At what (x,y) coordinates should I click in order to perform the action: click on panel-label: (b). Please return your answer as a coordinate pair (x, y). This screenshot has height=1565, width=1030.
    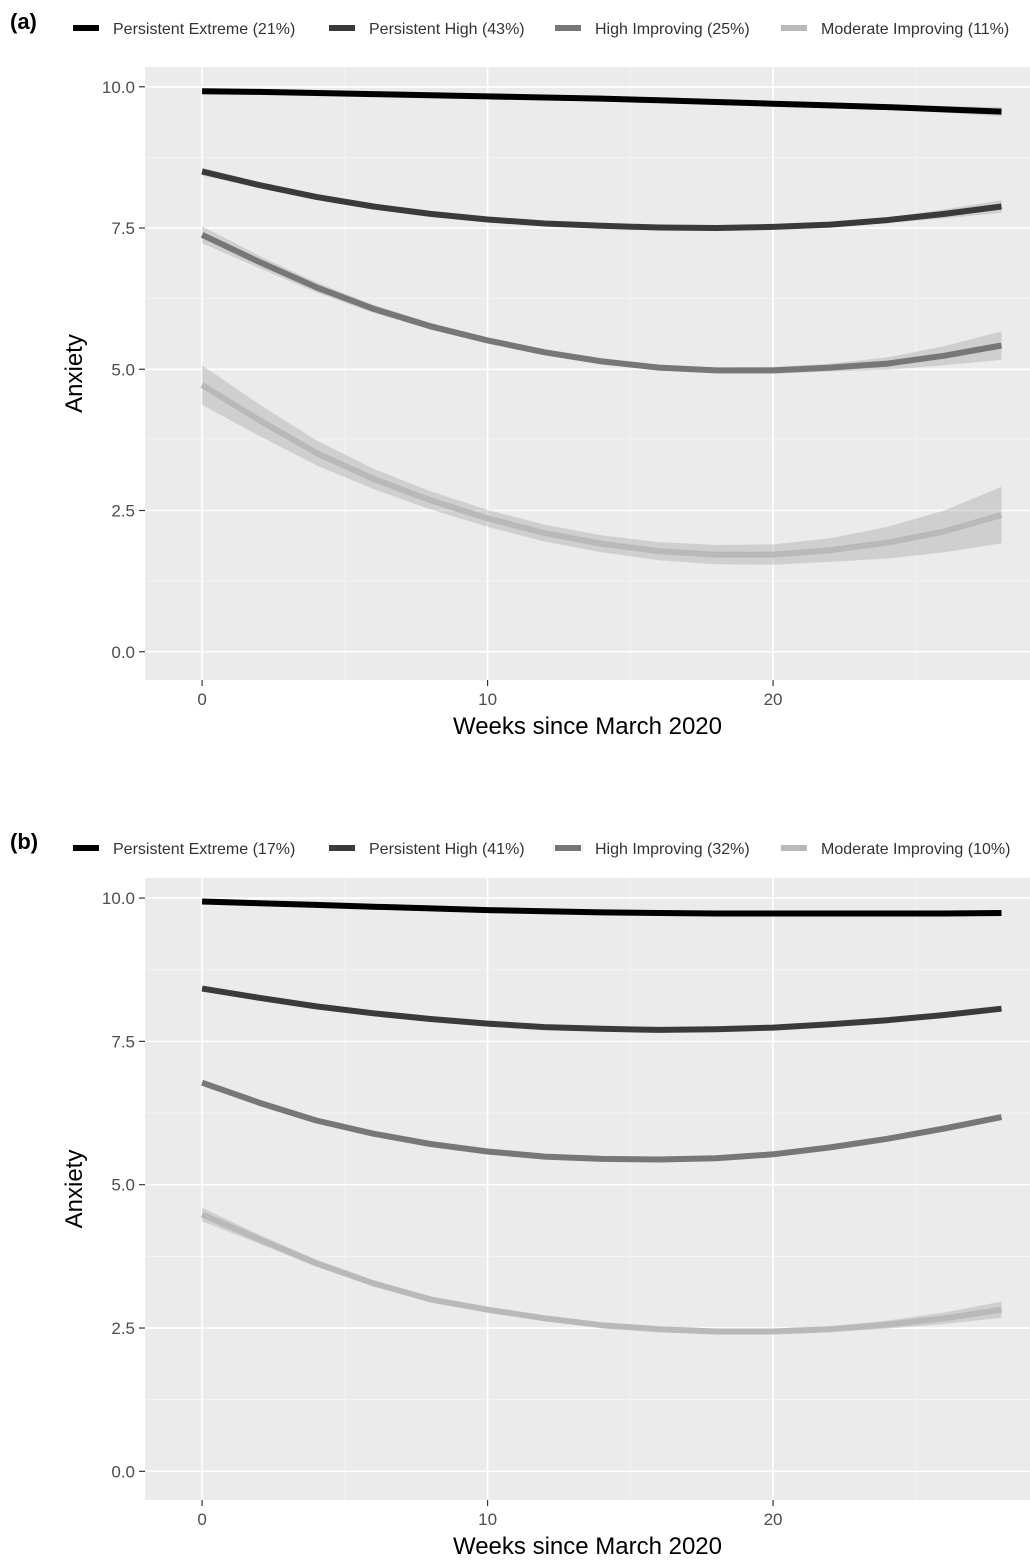
    Looking at the image, I should click on (24, 841).